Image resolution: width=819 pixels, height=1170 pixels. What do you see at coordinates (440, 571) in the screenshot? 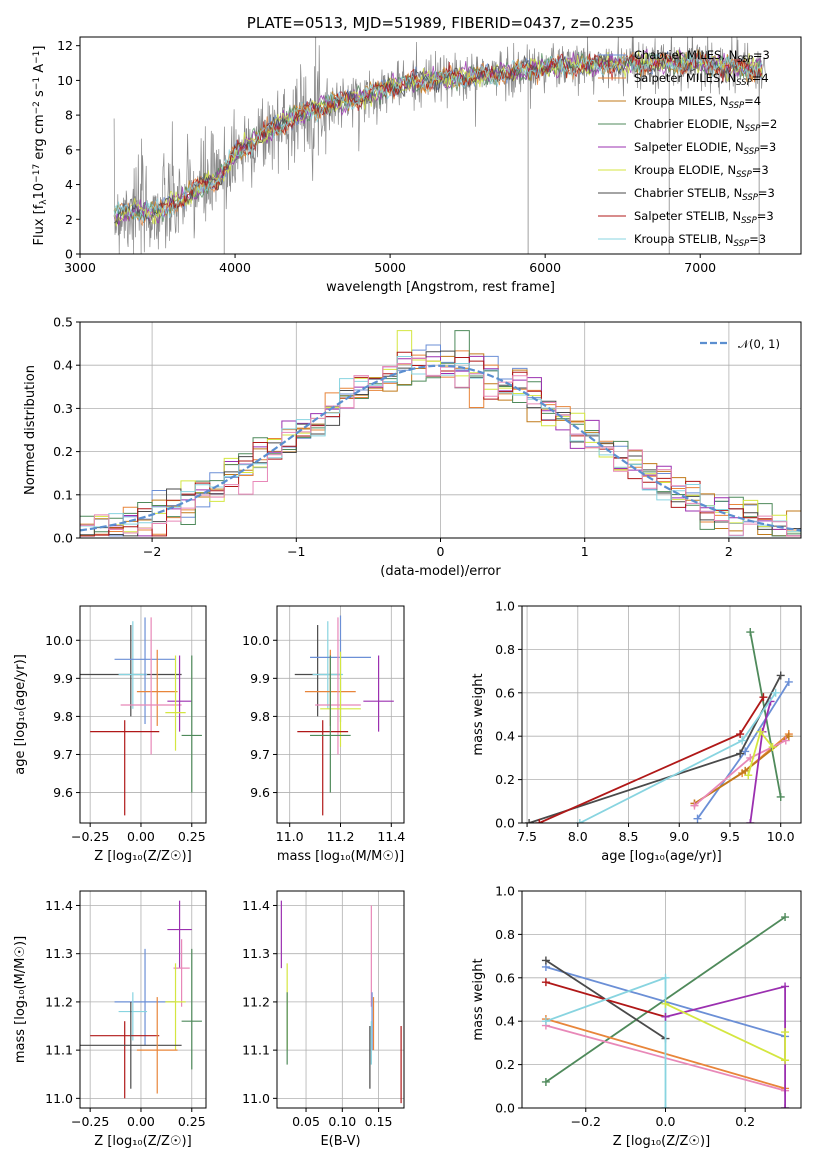
I see `x-axis-label: (data-model)/error` at bounding box center [440, 571].